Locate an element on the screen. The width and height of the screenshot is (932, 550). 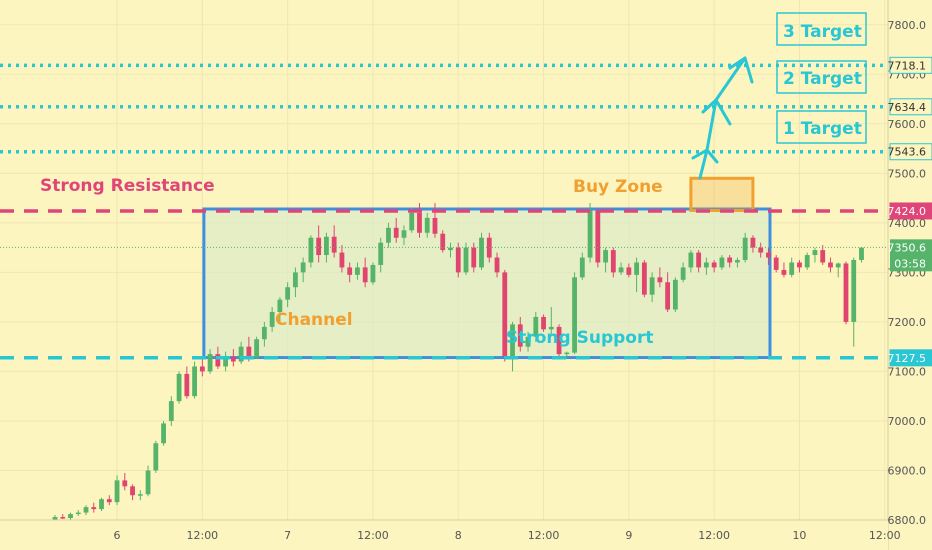
level-price-tag: 7543.6 is located at coordinates (910, 152).